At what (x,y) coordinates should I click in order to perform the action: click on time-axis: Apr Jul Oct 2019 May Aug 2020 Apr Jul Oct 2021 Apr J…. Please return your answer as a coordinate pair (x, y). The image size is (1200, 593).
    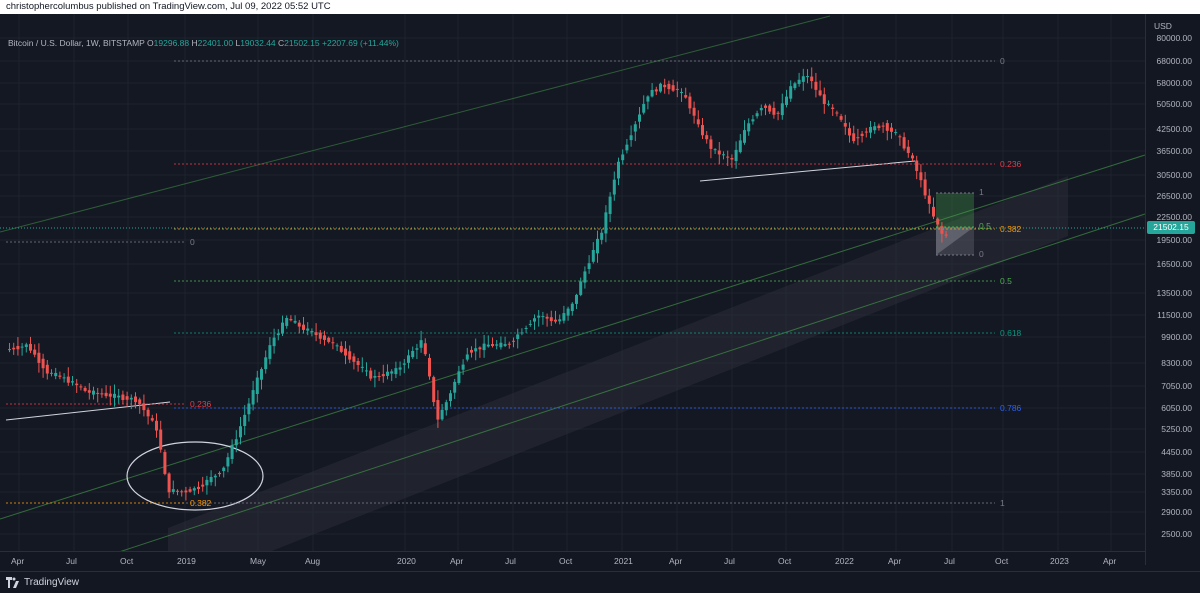
    Looking at the image, I should click on (572, 561).